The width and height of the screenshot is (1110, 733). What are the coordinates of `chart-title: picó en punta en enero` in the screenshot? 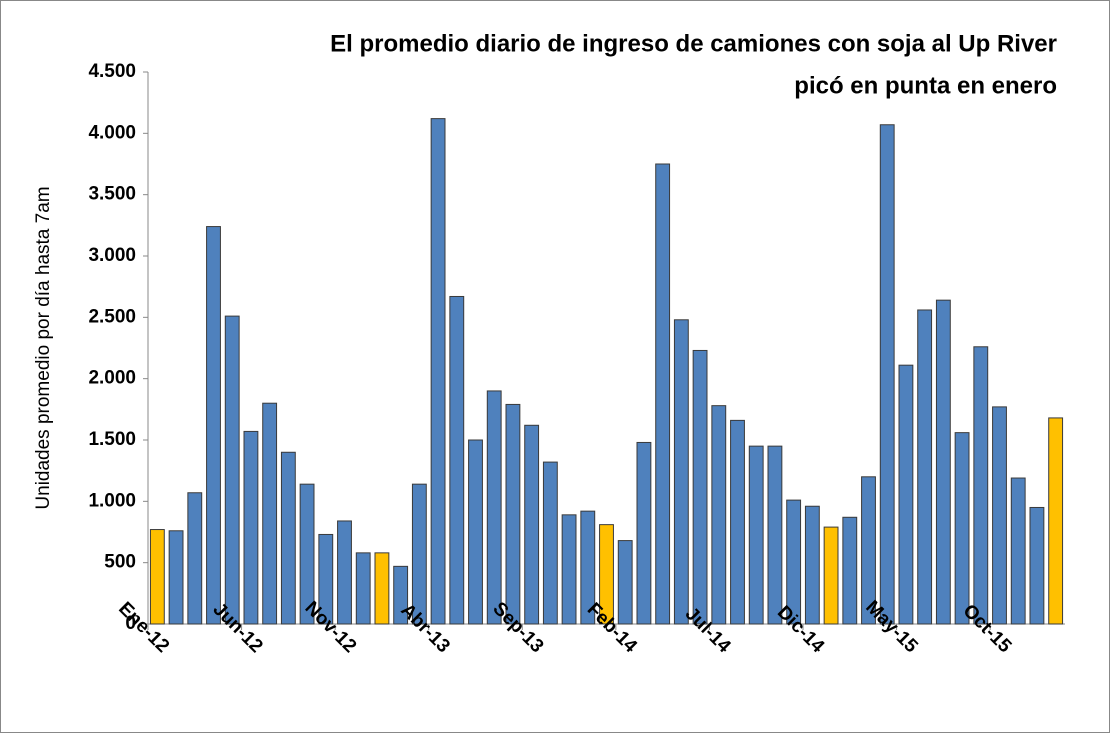 It's located at (925, 85).